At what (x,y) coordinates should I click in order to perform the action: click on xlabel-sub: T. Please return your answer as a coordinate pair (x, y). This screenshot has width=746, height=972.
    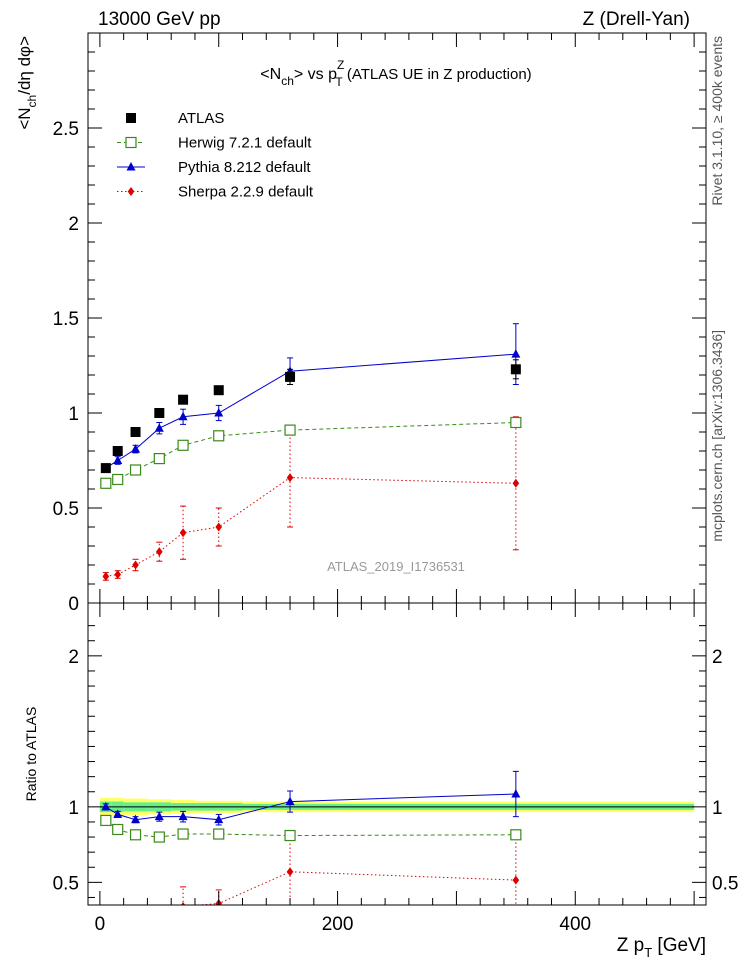
    Looking at the image, I should click on (648, 952).